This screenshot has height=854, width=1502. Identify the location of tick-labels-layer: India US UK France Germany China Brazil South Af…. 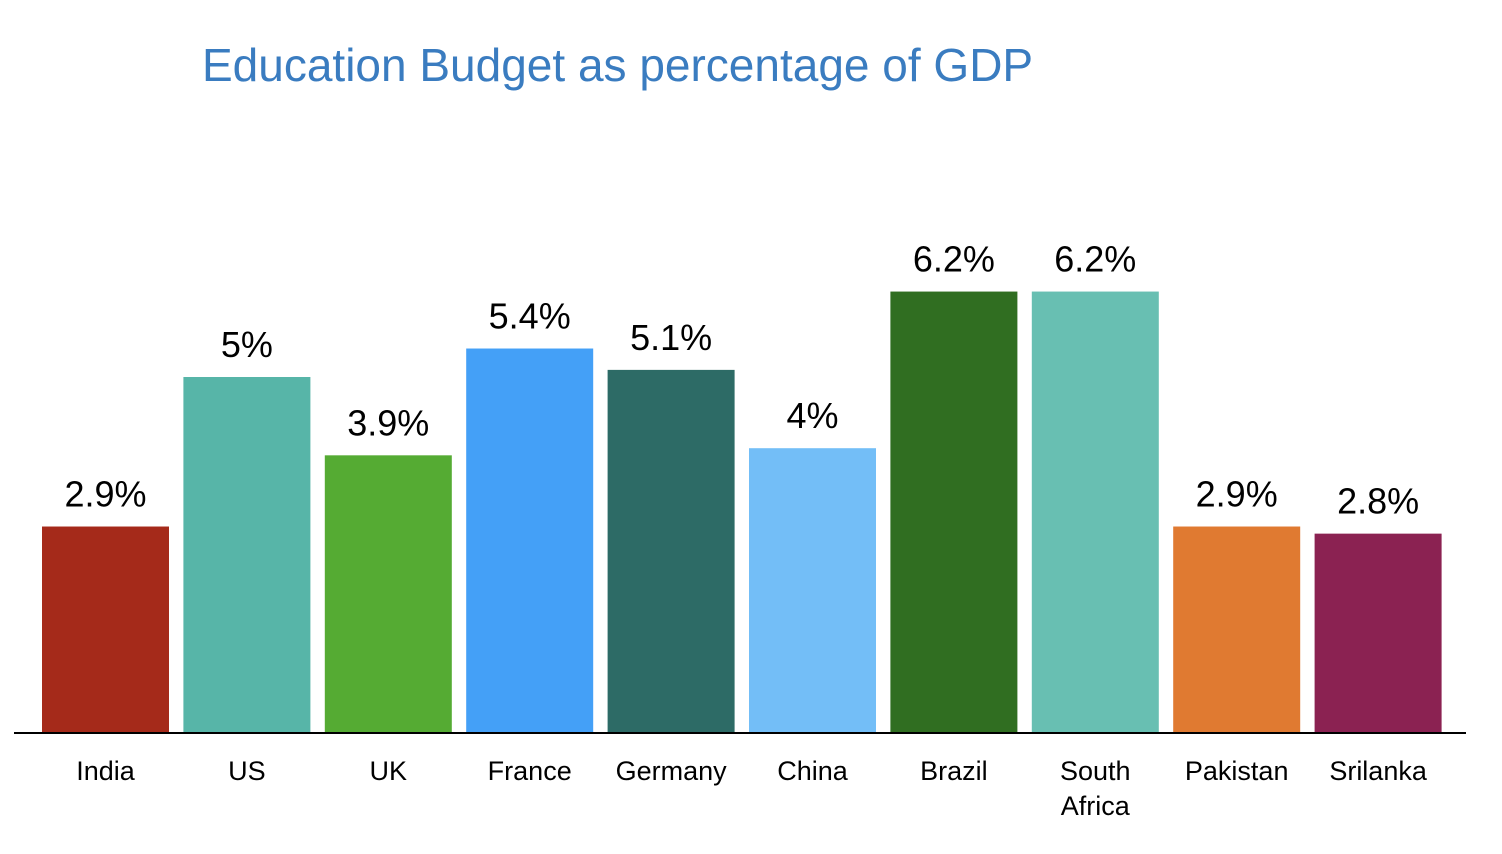
(752, 788).